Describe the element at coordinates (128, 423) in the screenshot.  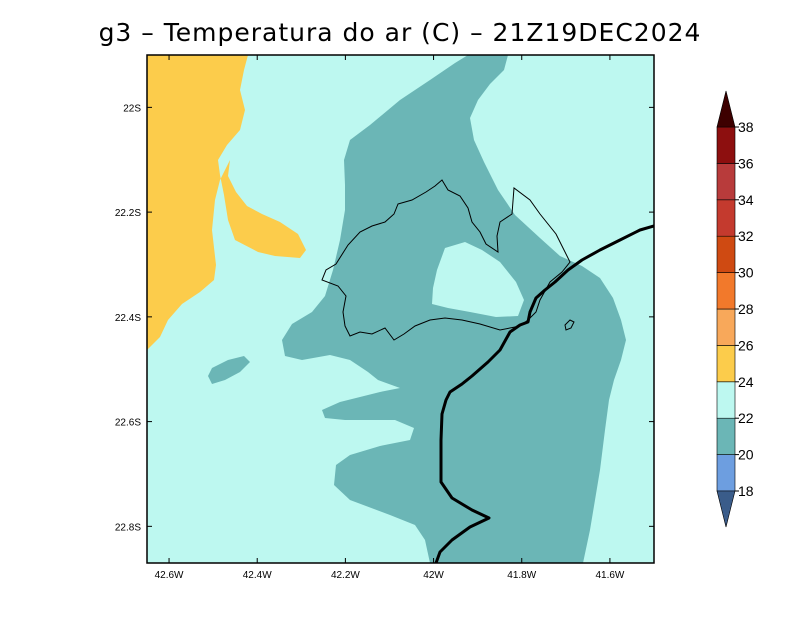
I see `y-tick-label: 22.6S` at that location.